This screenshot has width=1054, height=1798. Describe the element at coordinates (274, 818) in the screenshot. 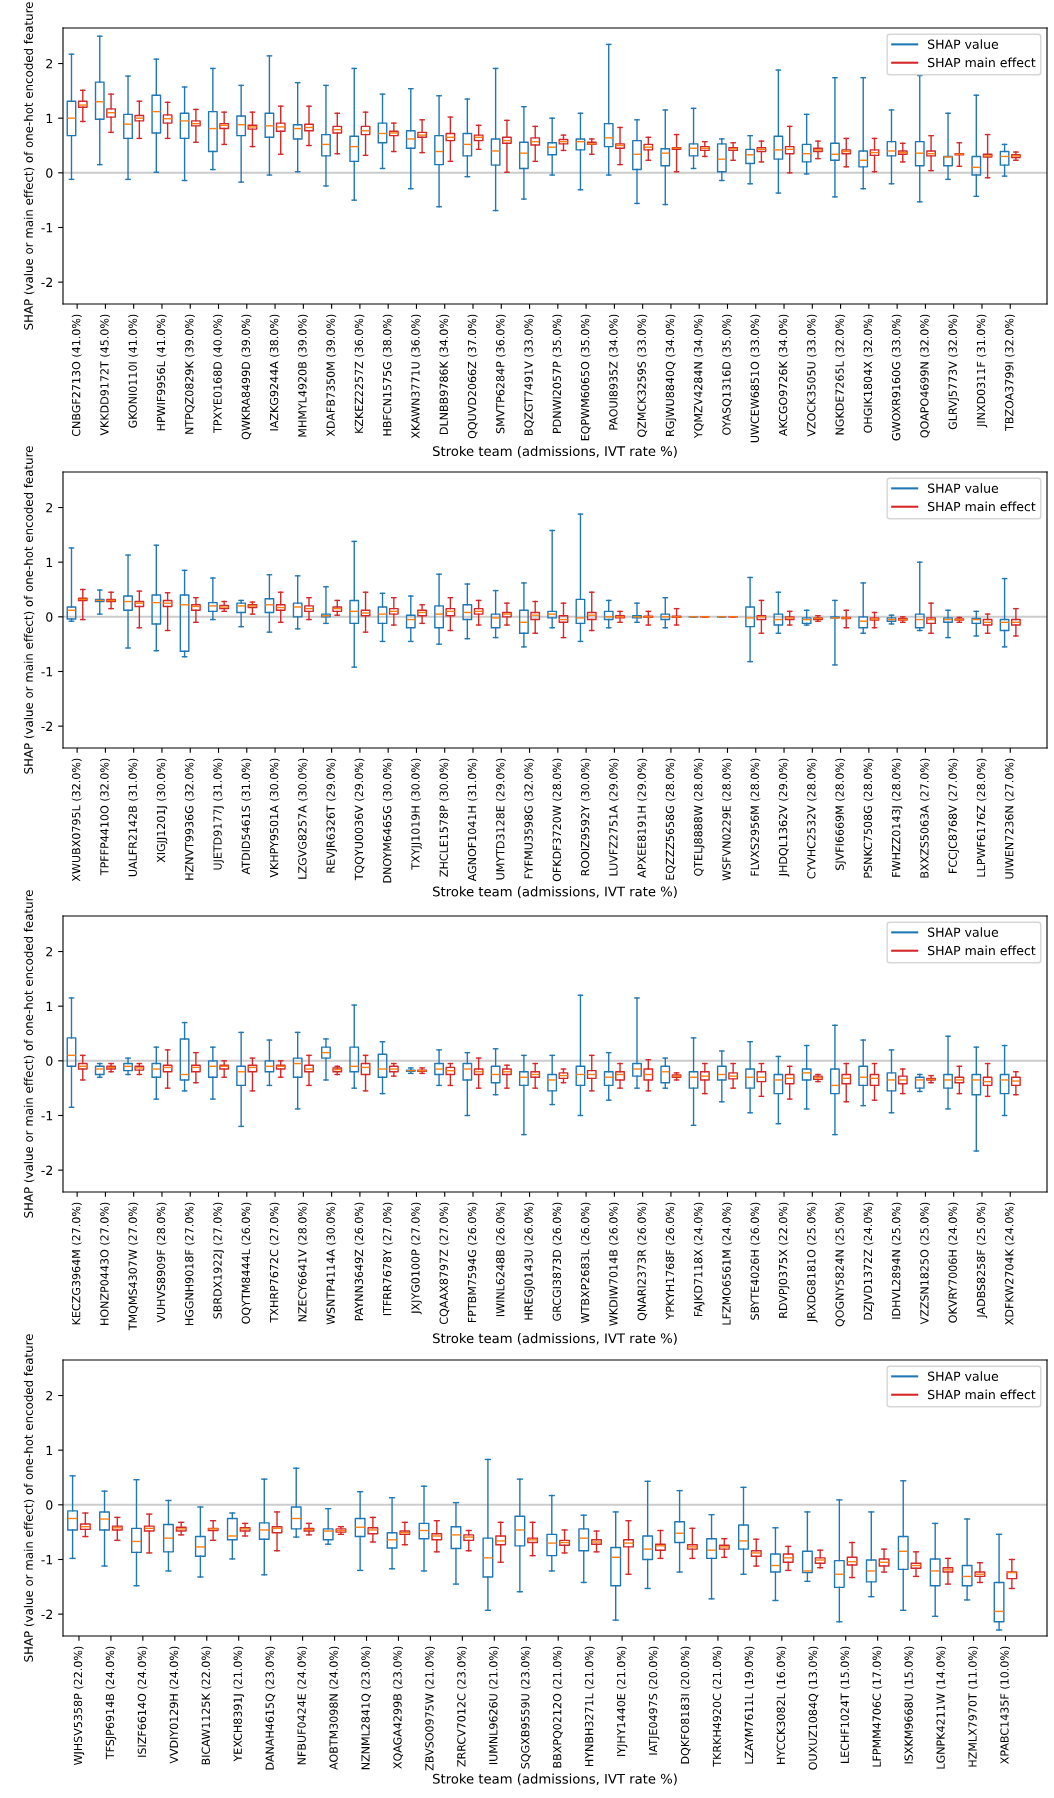

I see `x-tick-label: VKHPY9501A (30.0%)` at that location.